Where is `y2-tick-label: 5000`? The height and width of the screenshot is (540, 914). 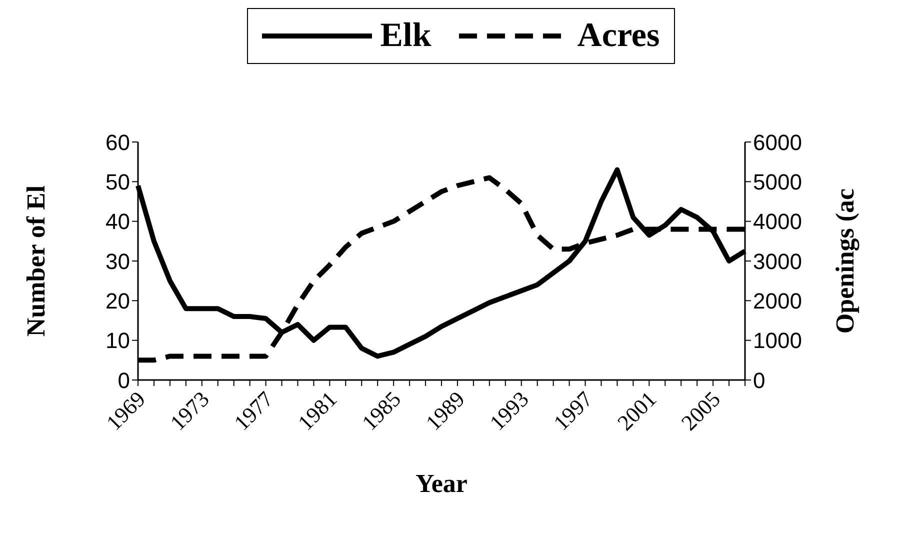
y2-tick-label: 5000 is located at coordinates (777, 181).